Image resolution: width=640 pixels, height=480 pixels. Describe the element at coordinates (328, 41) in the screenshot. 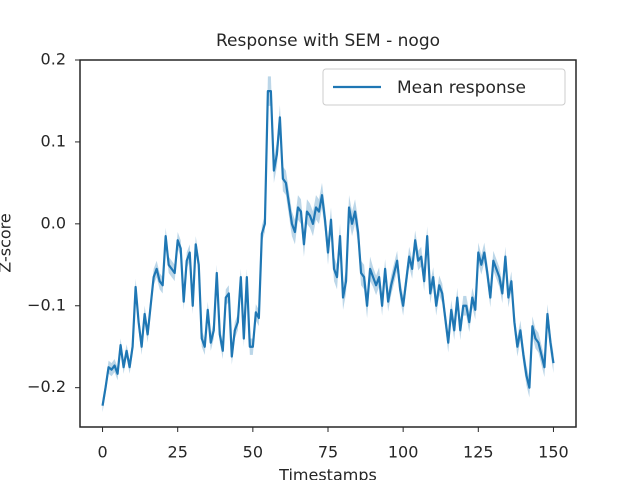

I see `chart-title: Response with SEM - nogo` at that location.